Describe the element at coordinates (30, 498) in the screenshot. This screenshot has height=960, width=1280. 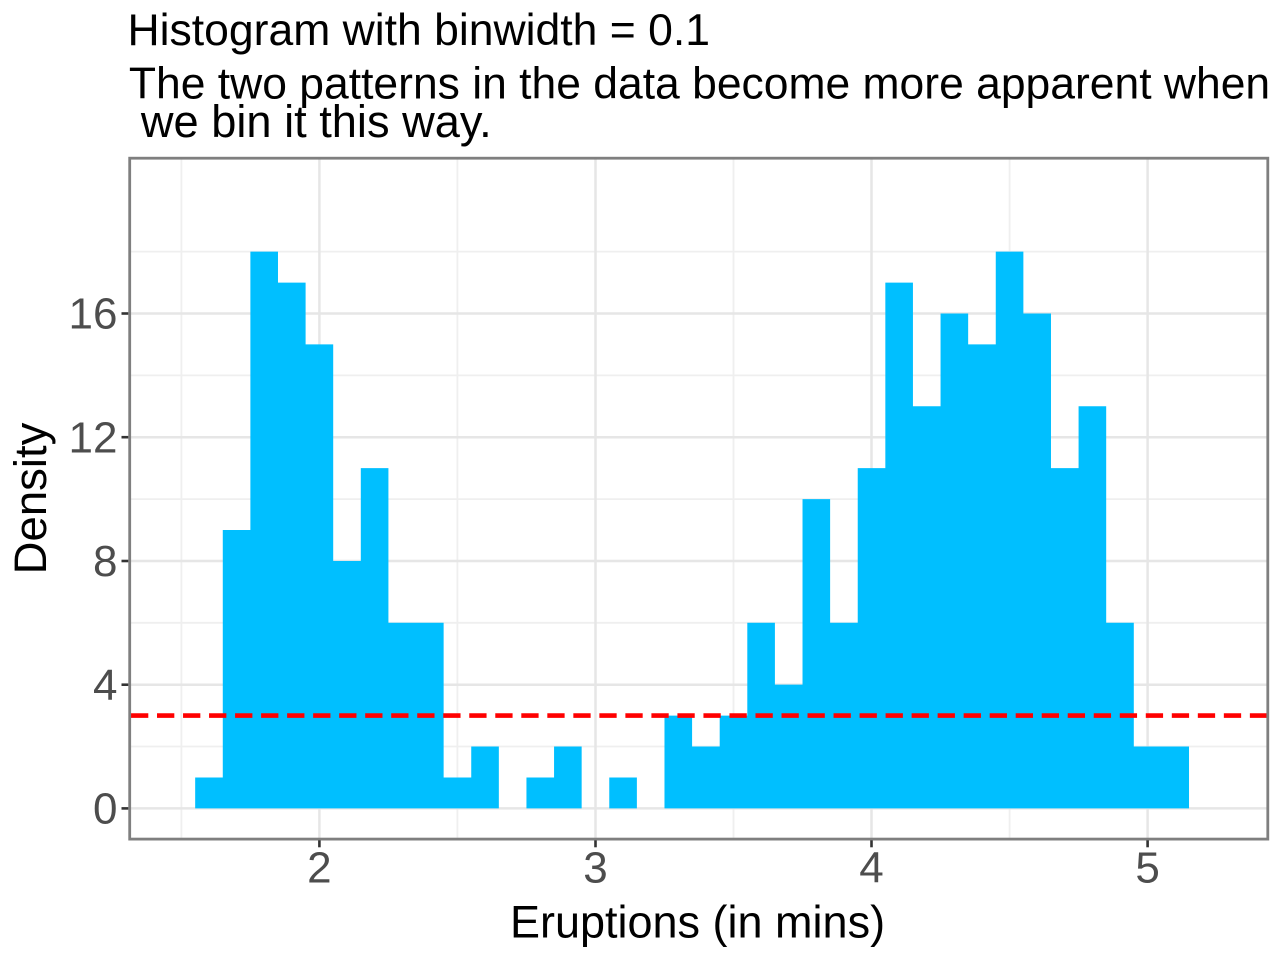
I see `svg-text: Density` at that location.